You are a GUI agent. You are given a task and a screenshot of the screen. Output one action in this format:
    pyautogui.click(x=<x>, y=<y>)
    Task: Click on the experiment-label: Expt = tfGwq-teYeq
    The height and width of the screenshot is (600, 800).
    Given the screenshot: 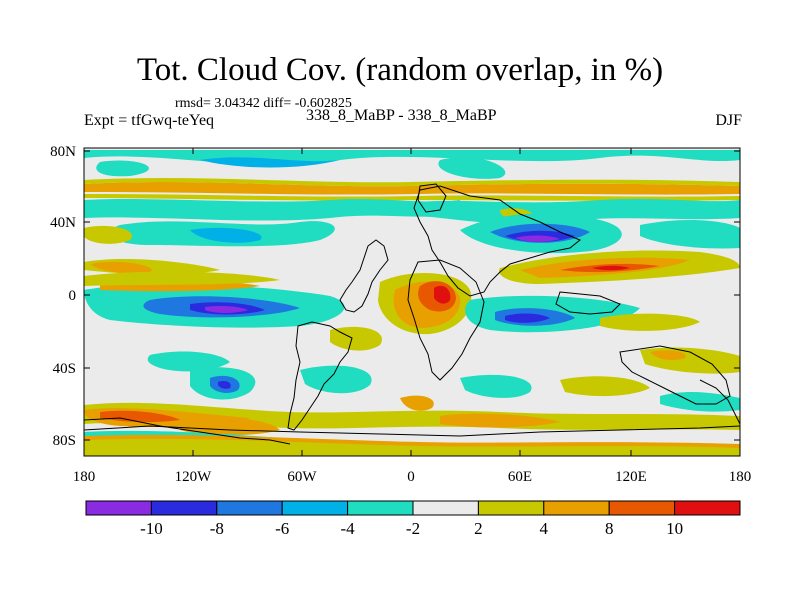 What is the action you would take?
    pyautogui.click(x=149, y=120)
    